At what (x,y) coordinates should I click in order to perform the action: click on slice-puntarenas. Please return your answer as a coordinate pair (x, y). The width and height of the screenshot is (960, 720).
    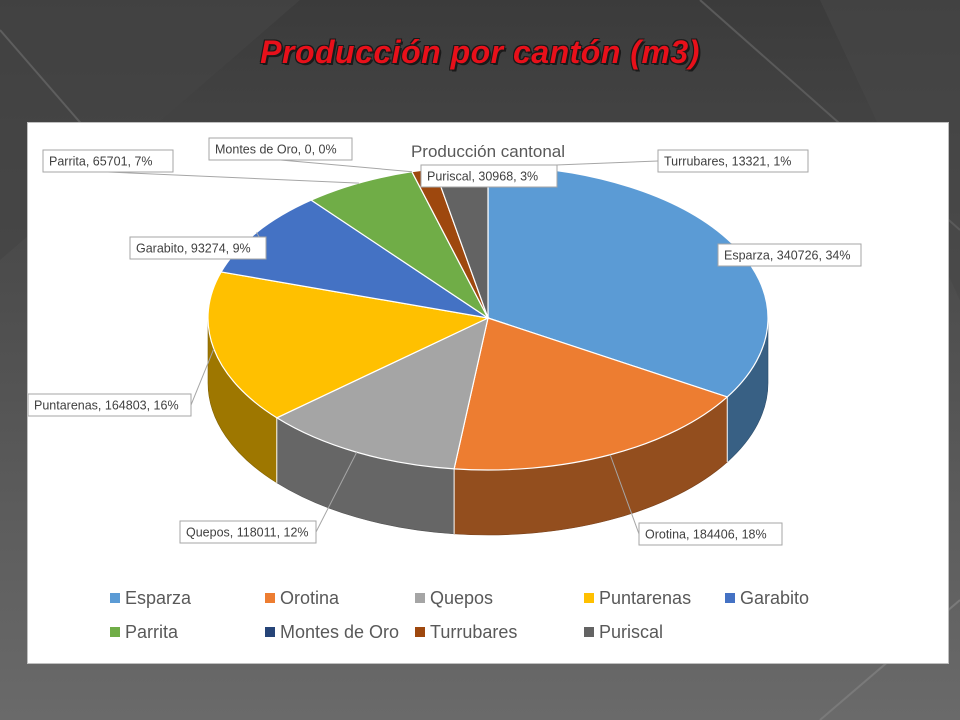
    Looking at the image, I should click on (348, 345).